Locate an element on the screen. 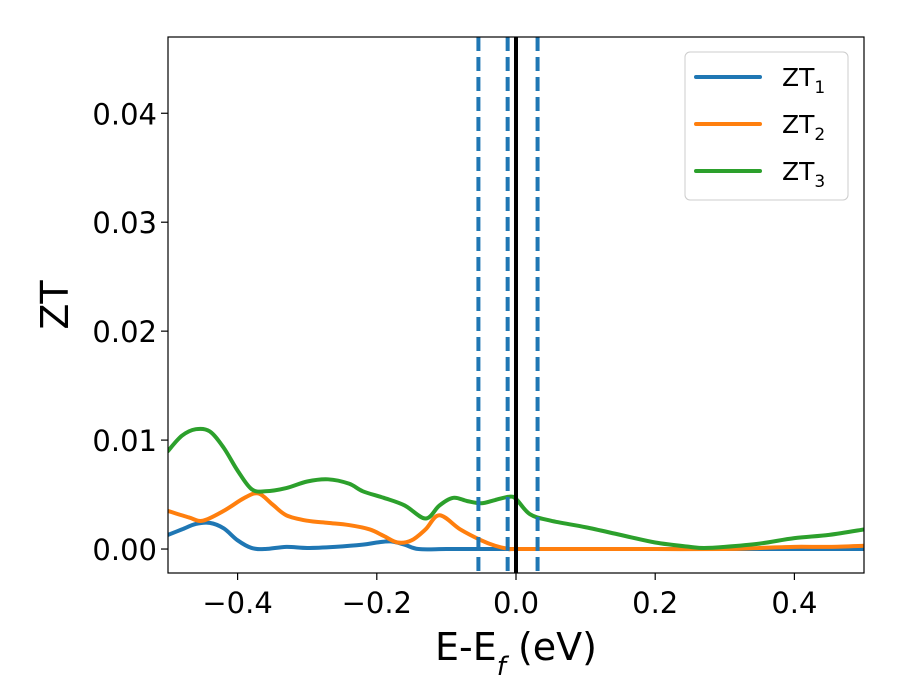  y-axis-title: ZT is located at coordinates (55, 305).